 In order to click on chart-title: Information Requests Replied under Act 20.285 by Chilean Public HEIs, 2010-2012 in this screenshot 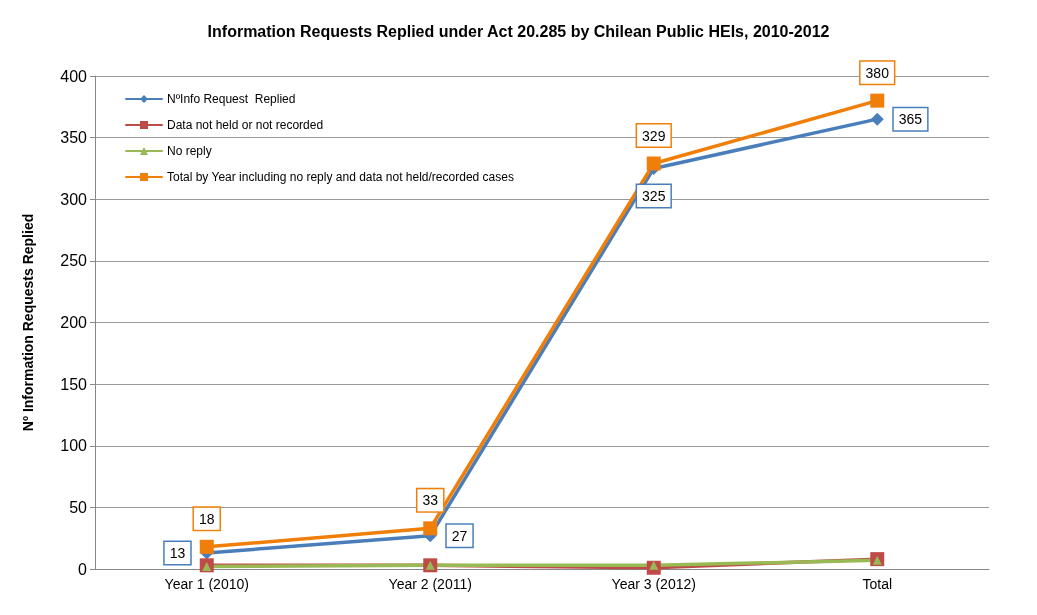, I will do `click(518, 31)`.